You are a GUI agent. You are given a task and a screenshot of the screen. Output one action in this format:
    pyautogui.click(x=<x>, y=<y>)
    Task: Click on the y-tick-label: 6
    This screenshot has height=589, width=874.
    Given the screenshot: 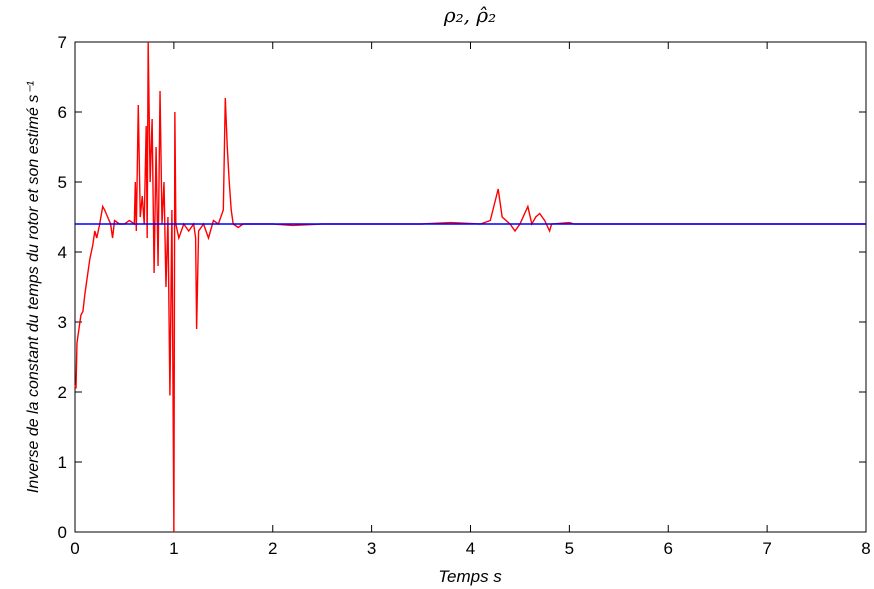 What is the action you would take?
    pyautogui.click(x=62, y=112)
    